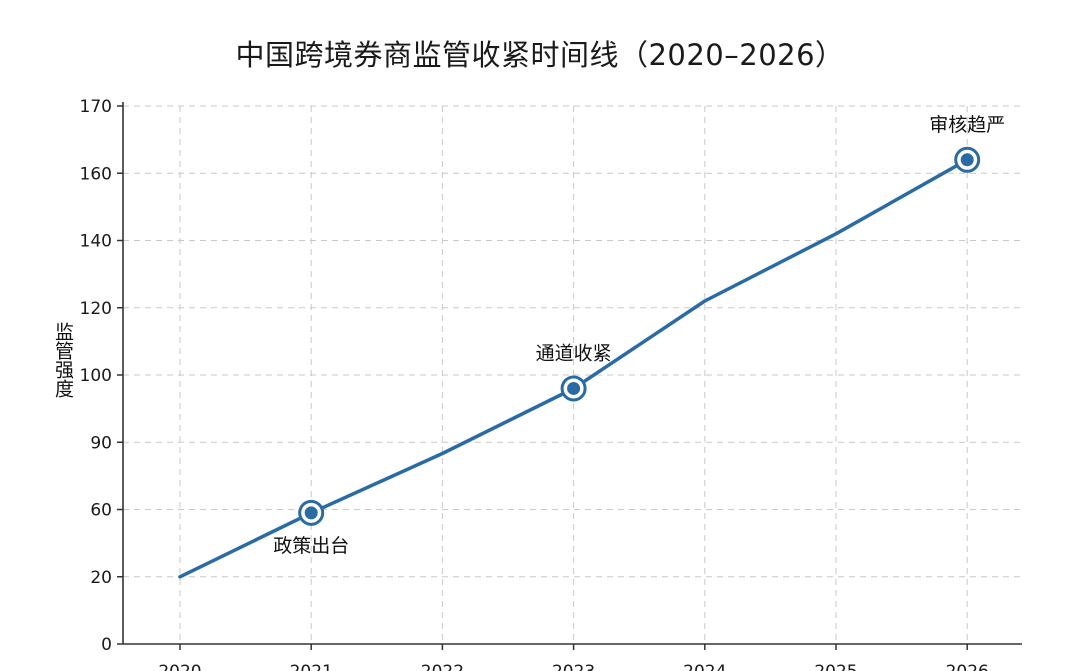 This screenshot has height=671, width=1080. Describe the element at coordinates (967, 666) in the screenshot. I see `x-tick-label: 2026` at that location.